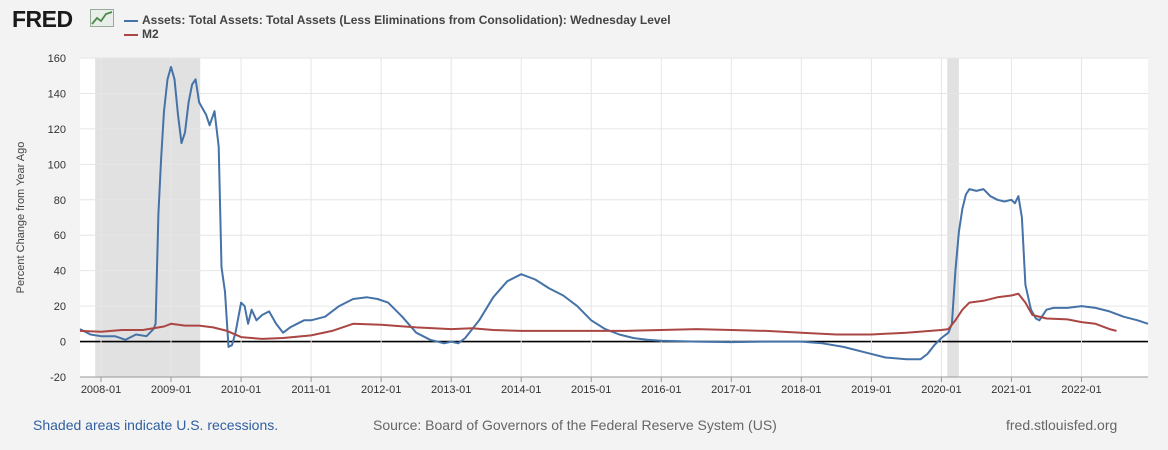 The width and height of the screenshot is (1168, 450). Describe the element at coordinates (60, 201) in the screenshot. I see `y-tick-label: 80` at that location.